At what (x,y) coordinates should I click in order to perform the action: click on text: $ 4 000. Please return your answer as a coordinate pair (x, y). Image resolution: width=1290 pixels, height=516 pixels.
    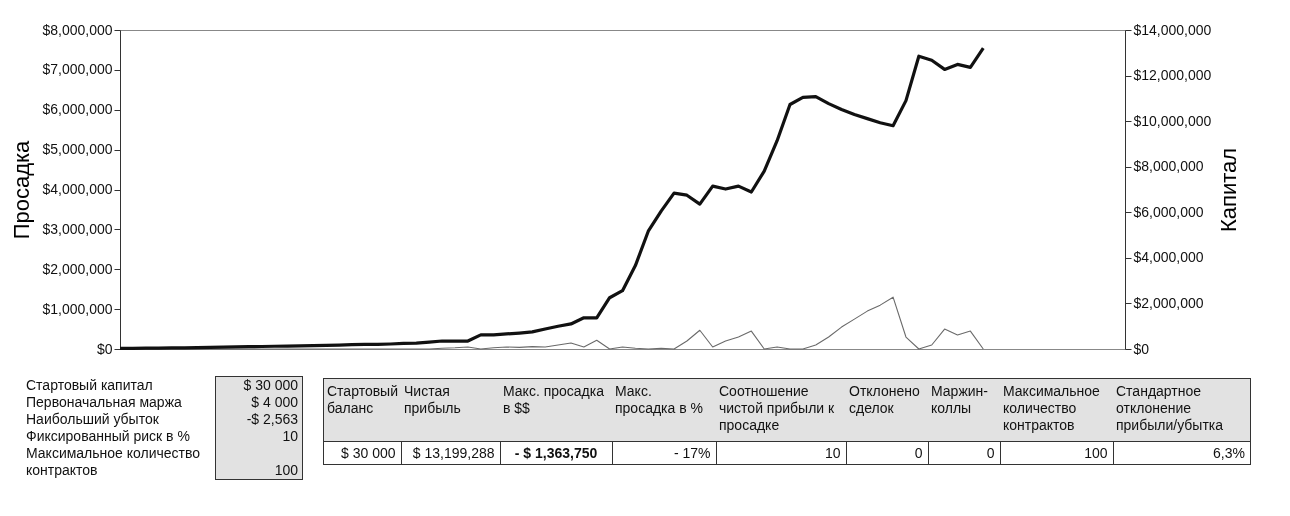
    Looking at the image, I should click on (274, 402).